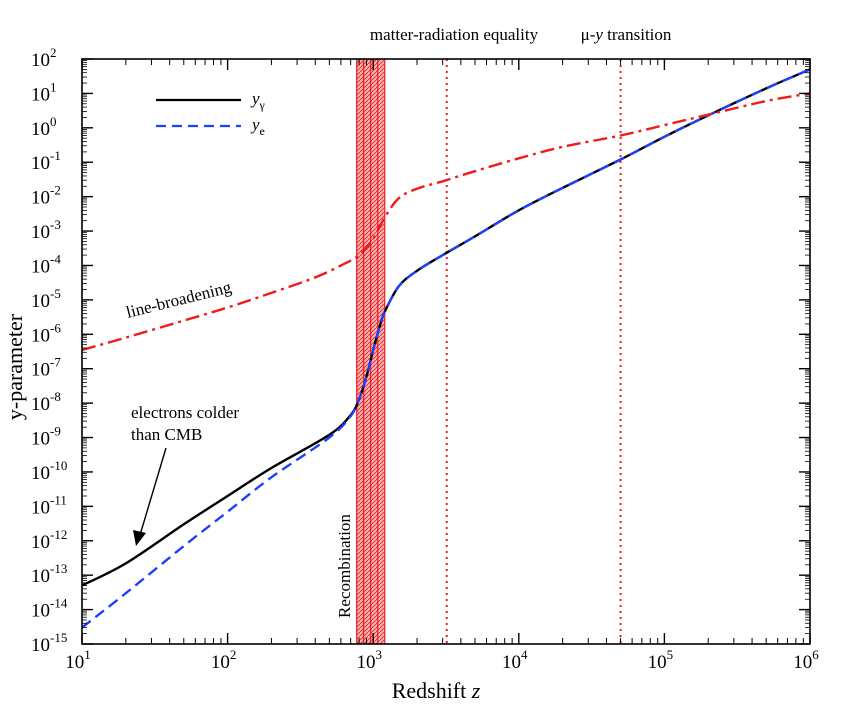 This screenshot has width=847, height=711. What do you see at coordinates (262, 105) in the screenshot?
I see `legend-y-gamma-sub: γ` at bounding box center [262, 105].